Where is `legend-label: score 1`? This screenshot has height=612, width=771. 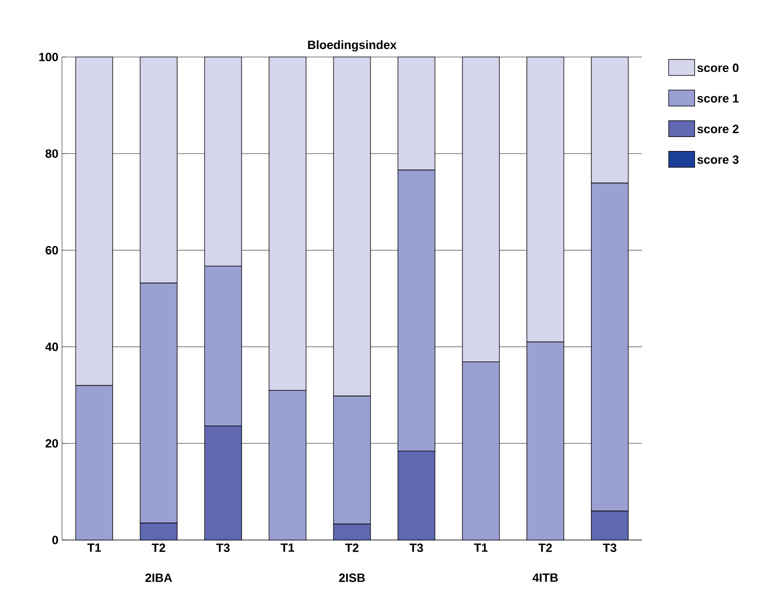
legend-label: score 1 is located at coordinates (718, 98).